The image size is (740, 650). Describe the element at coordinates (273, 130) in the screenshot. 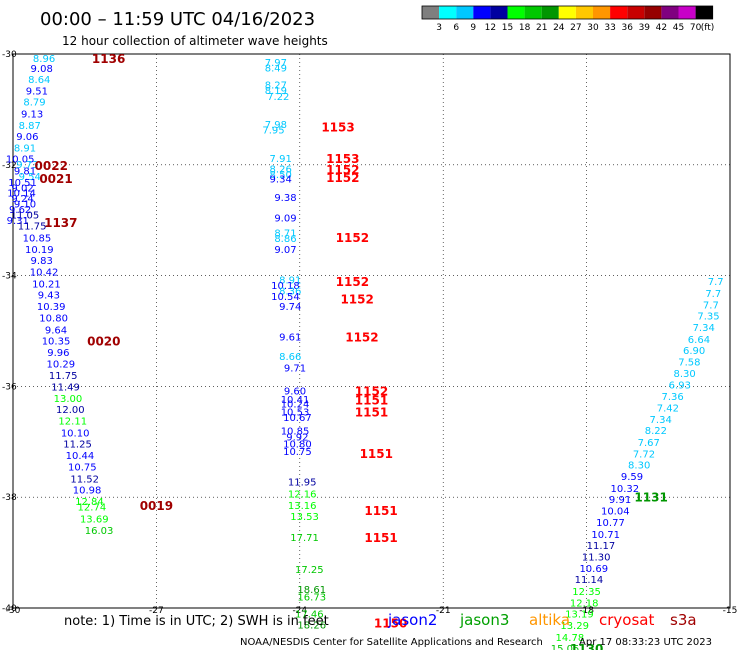

I see `wave-height-point: 7.95` at that location.